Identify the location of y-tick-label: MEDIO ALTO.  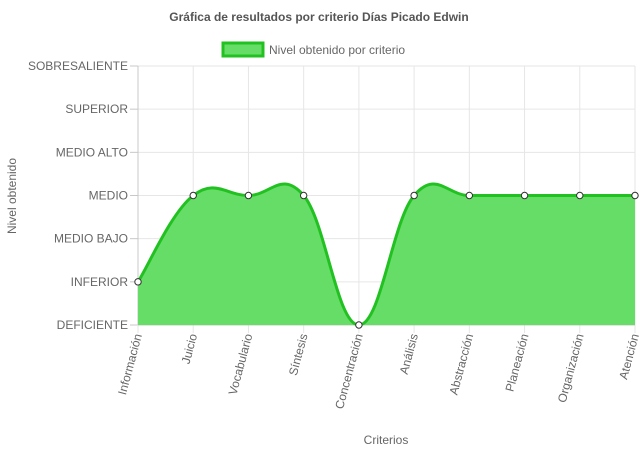
(92, 152).